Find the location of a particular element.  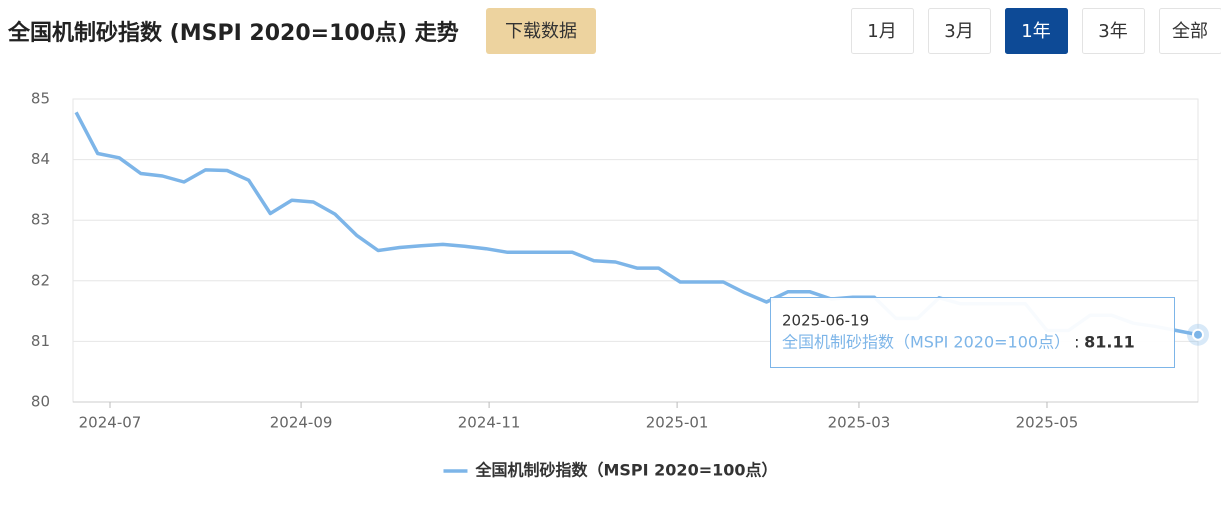

y-tick-label: 82 is located at coordinates (40, 280).